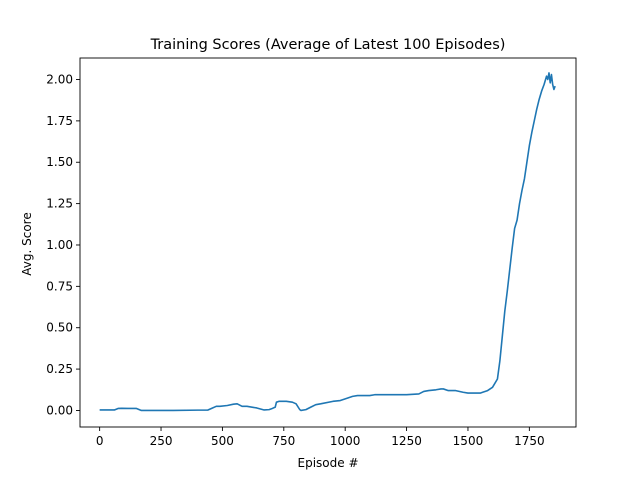 This screenshot has height=480, width=640. Describe the element at coordinates (283, 441) in the screenshot. I see `x-tick-label: 750` at that location.